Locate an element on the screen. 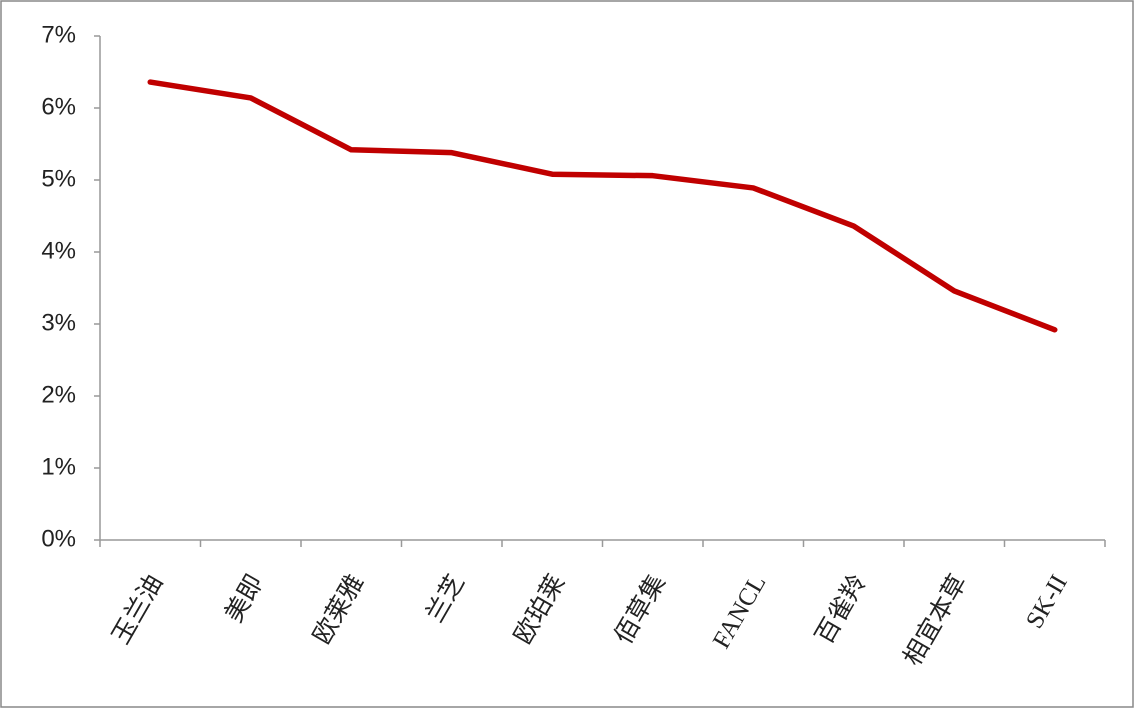 This screenshot has width=1134, height=708. y-tick-label: 6% is located at coordinates (58, 106).